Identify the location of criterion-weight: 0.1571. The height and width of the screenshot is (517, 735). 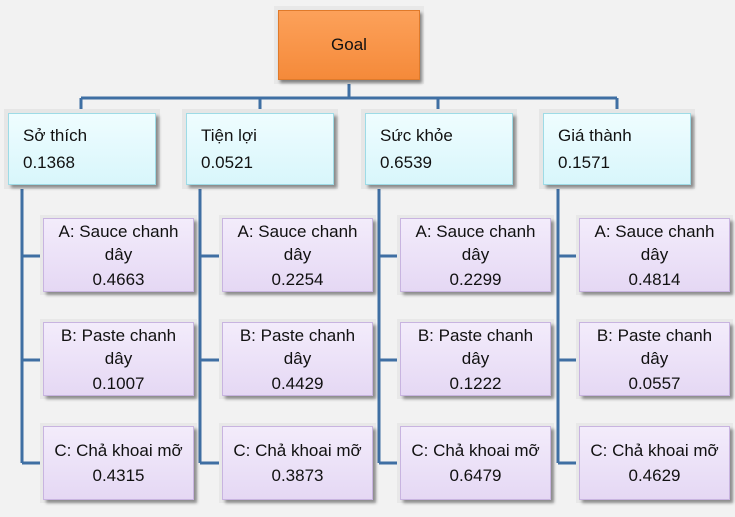
(584, 162).